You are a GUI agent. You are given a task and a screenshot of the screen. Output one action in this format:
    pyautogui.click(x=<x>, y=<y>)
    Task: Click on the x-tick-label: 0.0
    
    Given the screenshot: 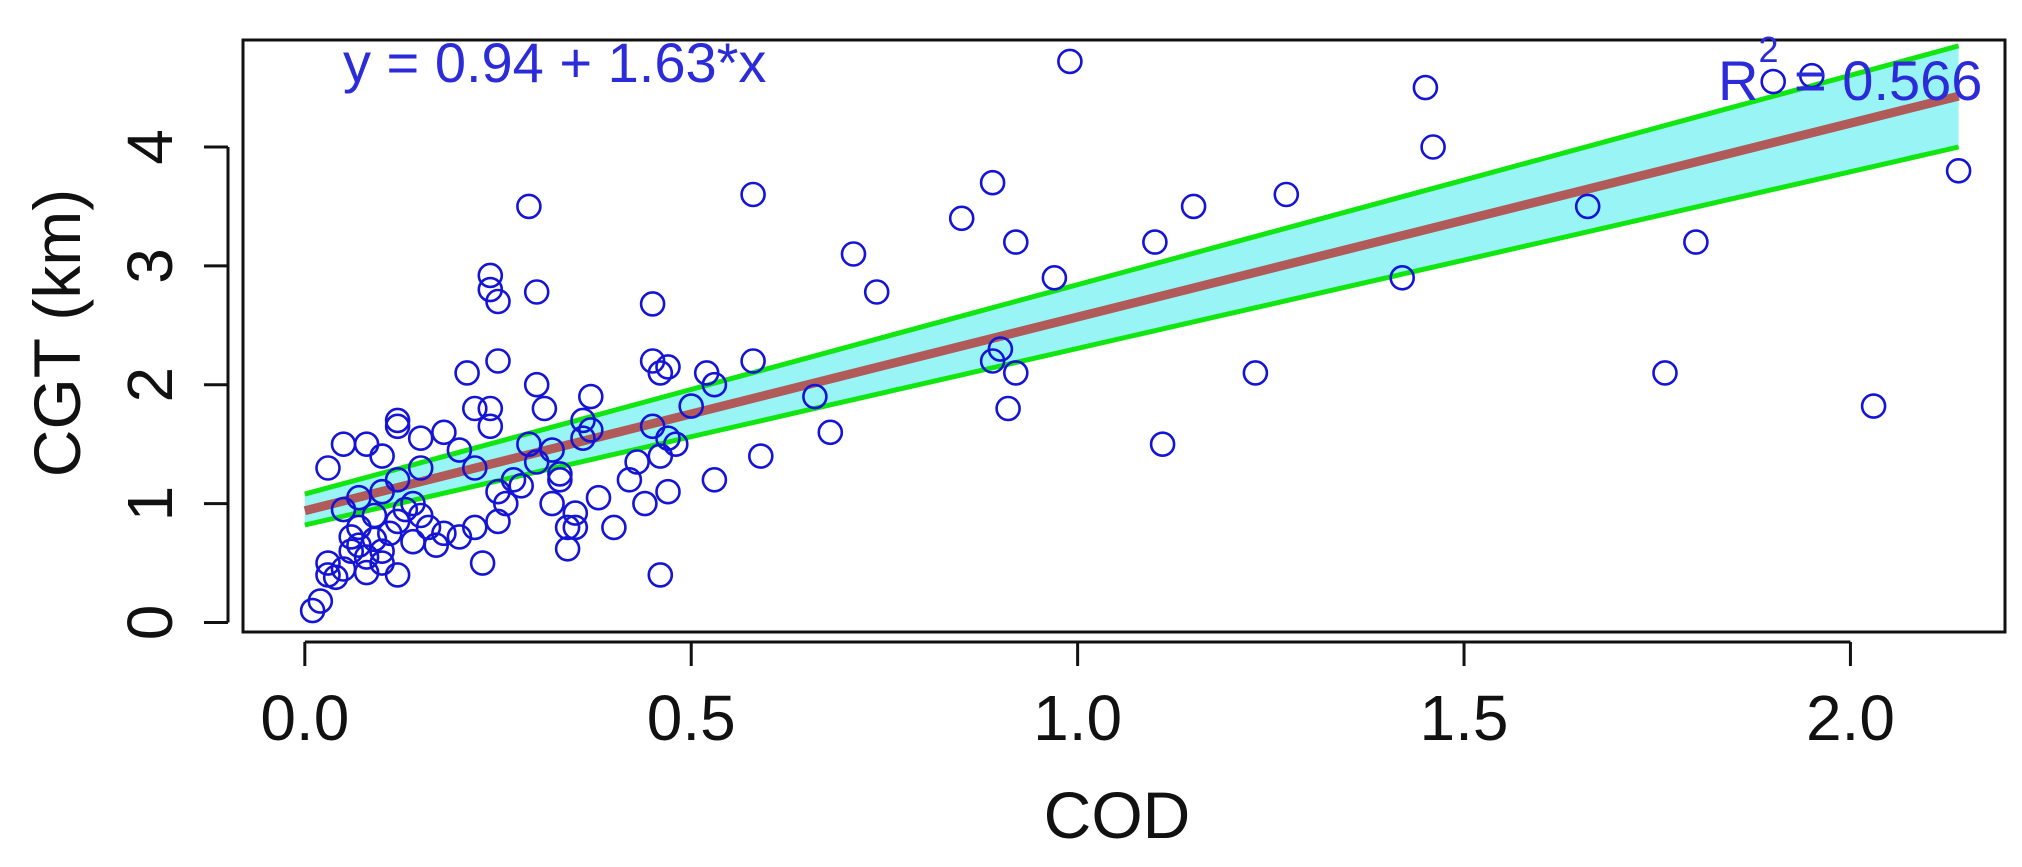 What is the action you would take?
    pyautogui.click(x=304, y=718)
    